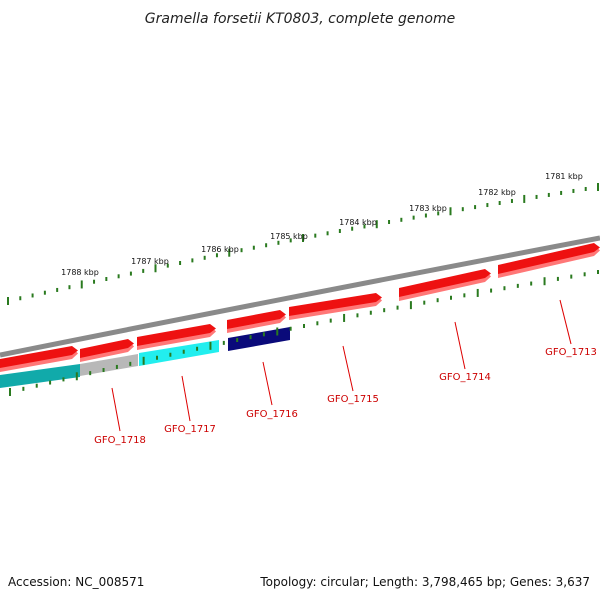  I want to click on kbp-label: 1785 kbp, so click(289, 236).